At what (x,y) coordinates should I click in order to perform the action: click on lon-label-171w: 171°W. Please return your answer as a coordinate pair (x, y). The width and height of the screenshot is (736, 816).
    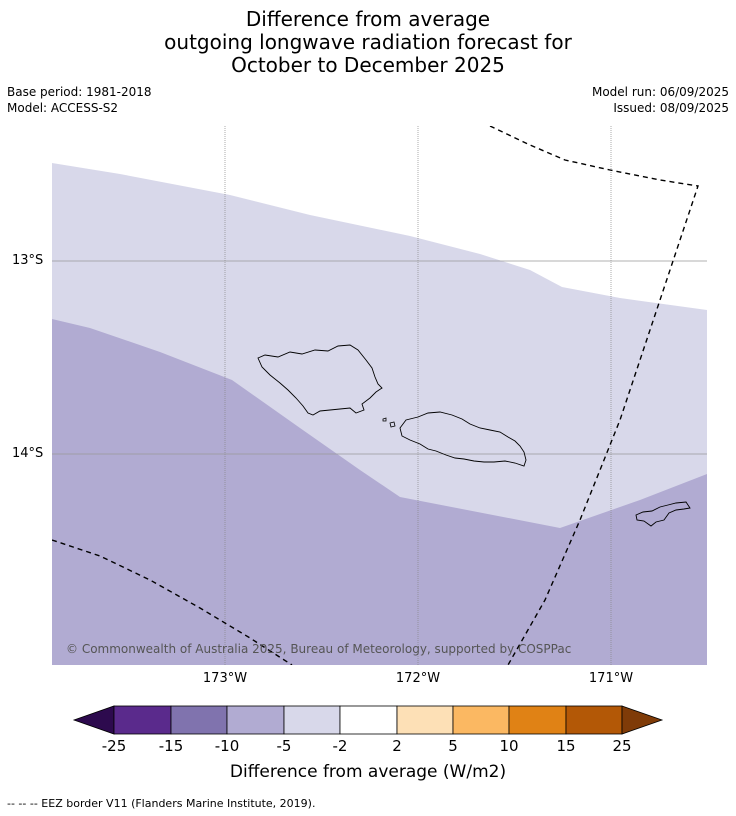
    Looking at the image, I should click on (611, 678).